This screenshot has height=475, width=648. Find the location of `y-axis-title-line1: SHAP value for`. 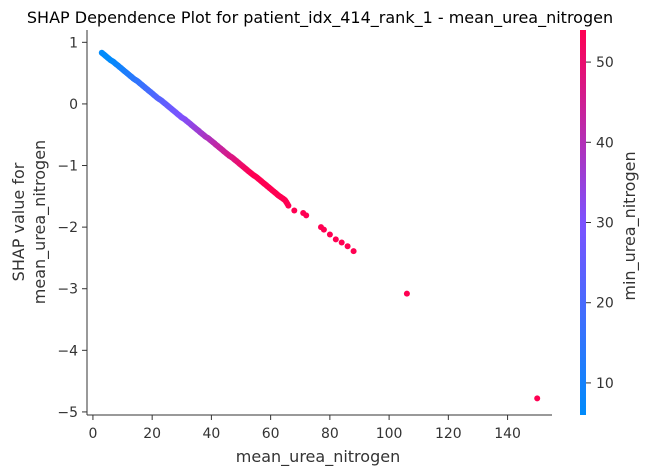

y-axis-title-line1: SHAP value for is located at coordinates (18, 221).